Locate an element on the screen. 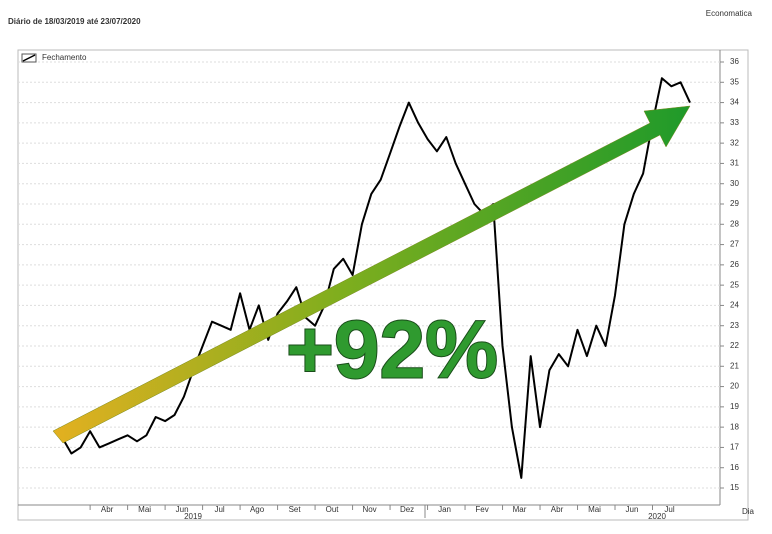 The width and height of the screenshot is (772, 534). y-tick-label: 31 is located at coordinates (734, 163).